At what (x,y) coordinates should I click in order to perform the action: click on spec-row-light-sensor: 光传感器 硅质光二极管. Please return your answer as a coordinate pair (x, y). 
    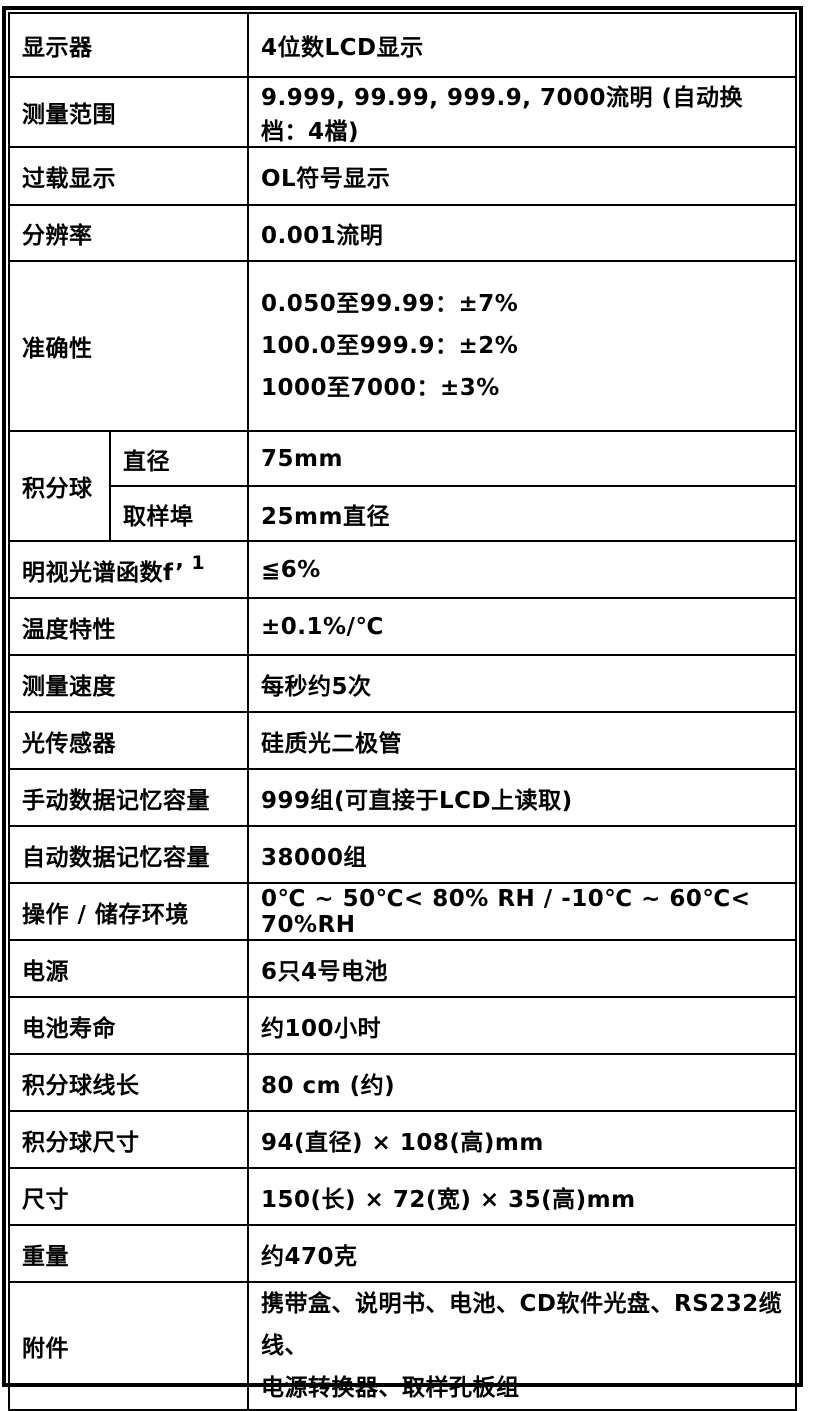
    Looking at the image, I should click on (402, 740).